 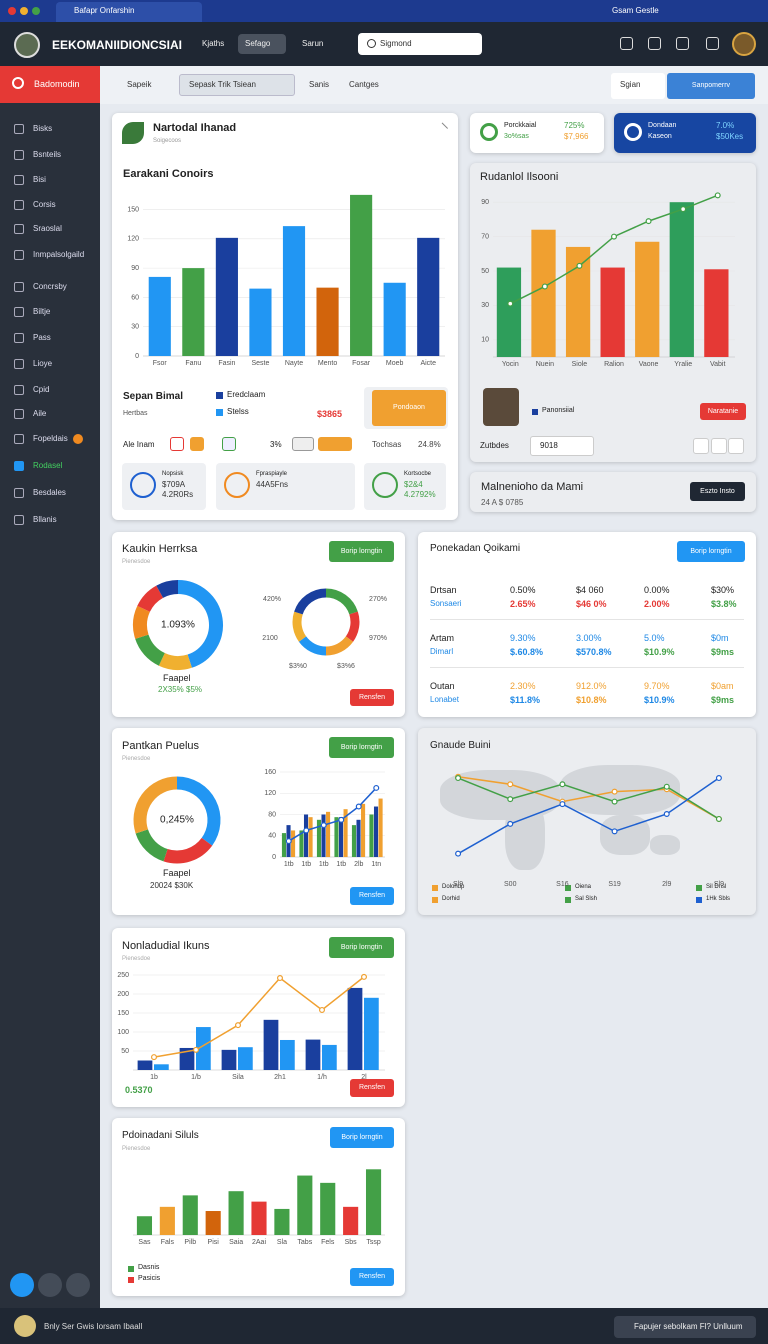 What do you see at coordinates (45, 519) in the screenshot?
I see `sidebar-item: Bllanis` at bounding box center [45, 519].